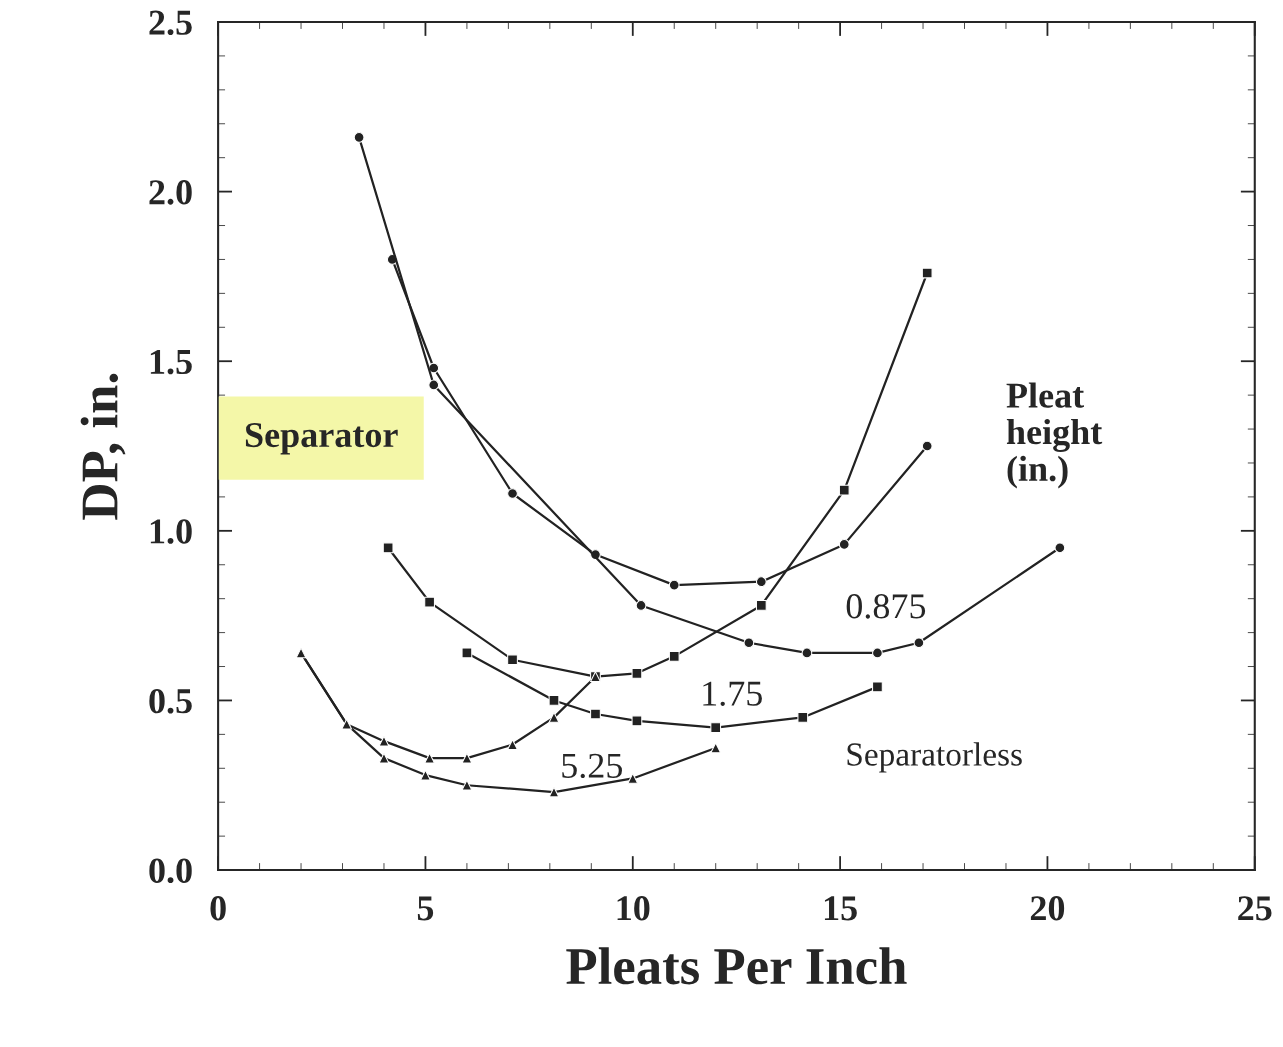 The image size is (1283, 1047). I want to click on annotation: 1.75, so click(732, 693).